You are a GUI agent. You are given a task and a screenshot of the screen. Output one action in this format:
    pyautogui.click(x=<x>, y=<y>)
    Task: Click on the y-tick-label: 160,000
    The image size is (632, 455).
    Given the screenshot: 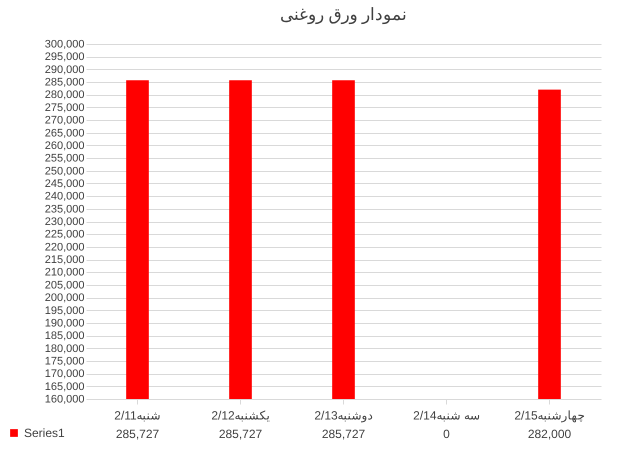 What is the action you would take?
    pyautogui.click(x=64, y=400)
    